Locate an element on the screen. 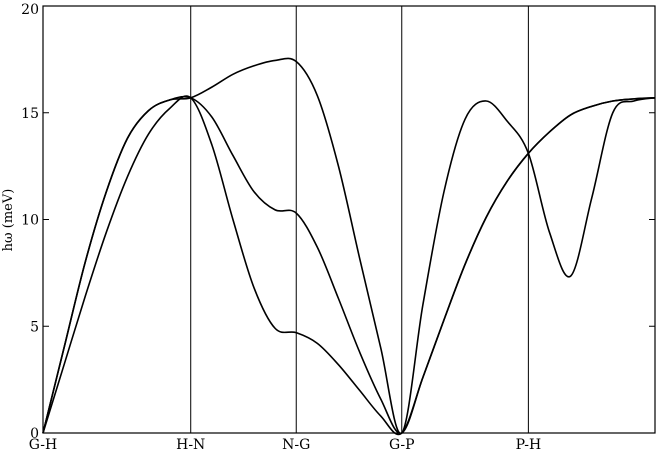  y-tick-label: 10 is located at coordinates (30, 221).